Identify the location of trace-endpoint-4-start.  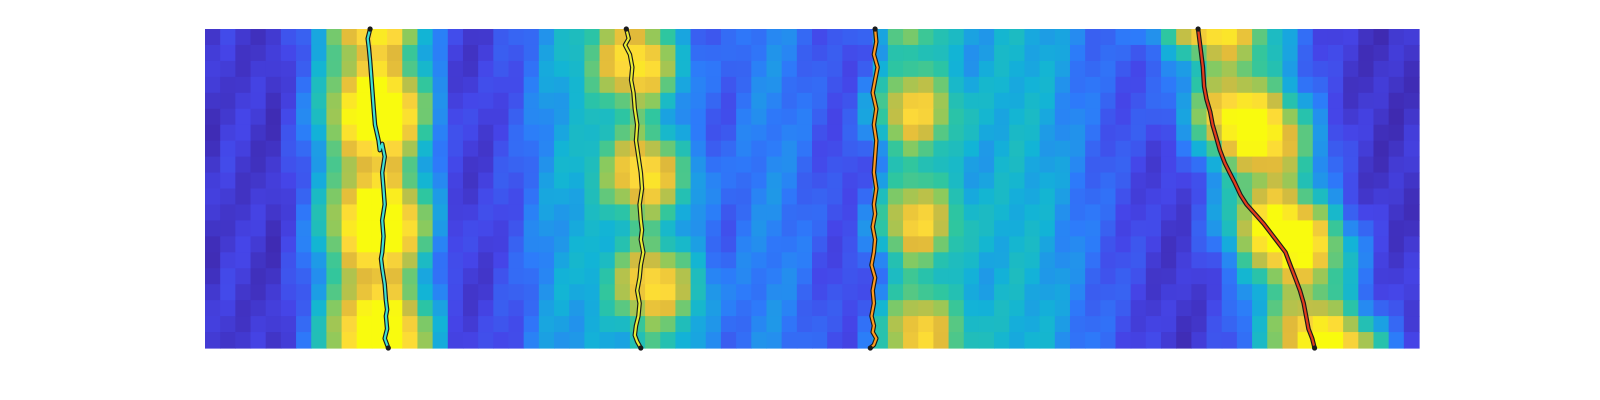
(1198, 29).